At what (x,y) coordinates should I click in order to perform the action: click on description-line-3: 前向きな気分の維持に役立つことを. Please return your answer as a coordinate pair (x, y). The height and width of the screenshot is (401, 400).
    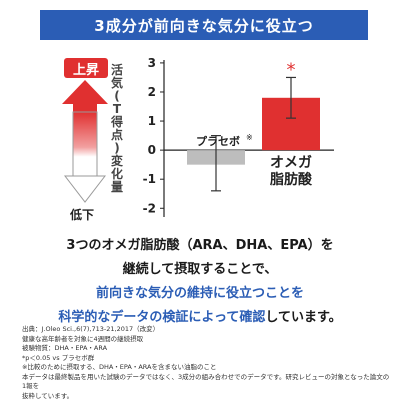
    Looking at the image, I should click on (200, 294).